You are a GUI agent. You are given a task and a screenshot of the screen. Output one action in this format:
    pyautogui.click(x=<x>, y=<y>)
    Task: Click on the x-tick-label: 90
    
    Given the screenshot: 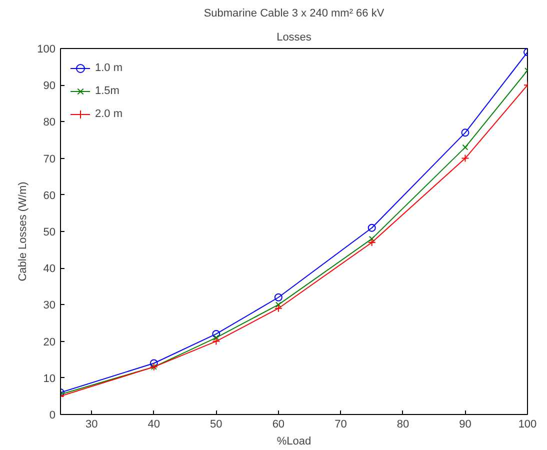 What is the action you would take?
    pyautogui.click(x=465, y=424)
    